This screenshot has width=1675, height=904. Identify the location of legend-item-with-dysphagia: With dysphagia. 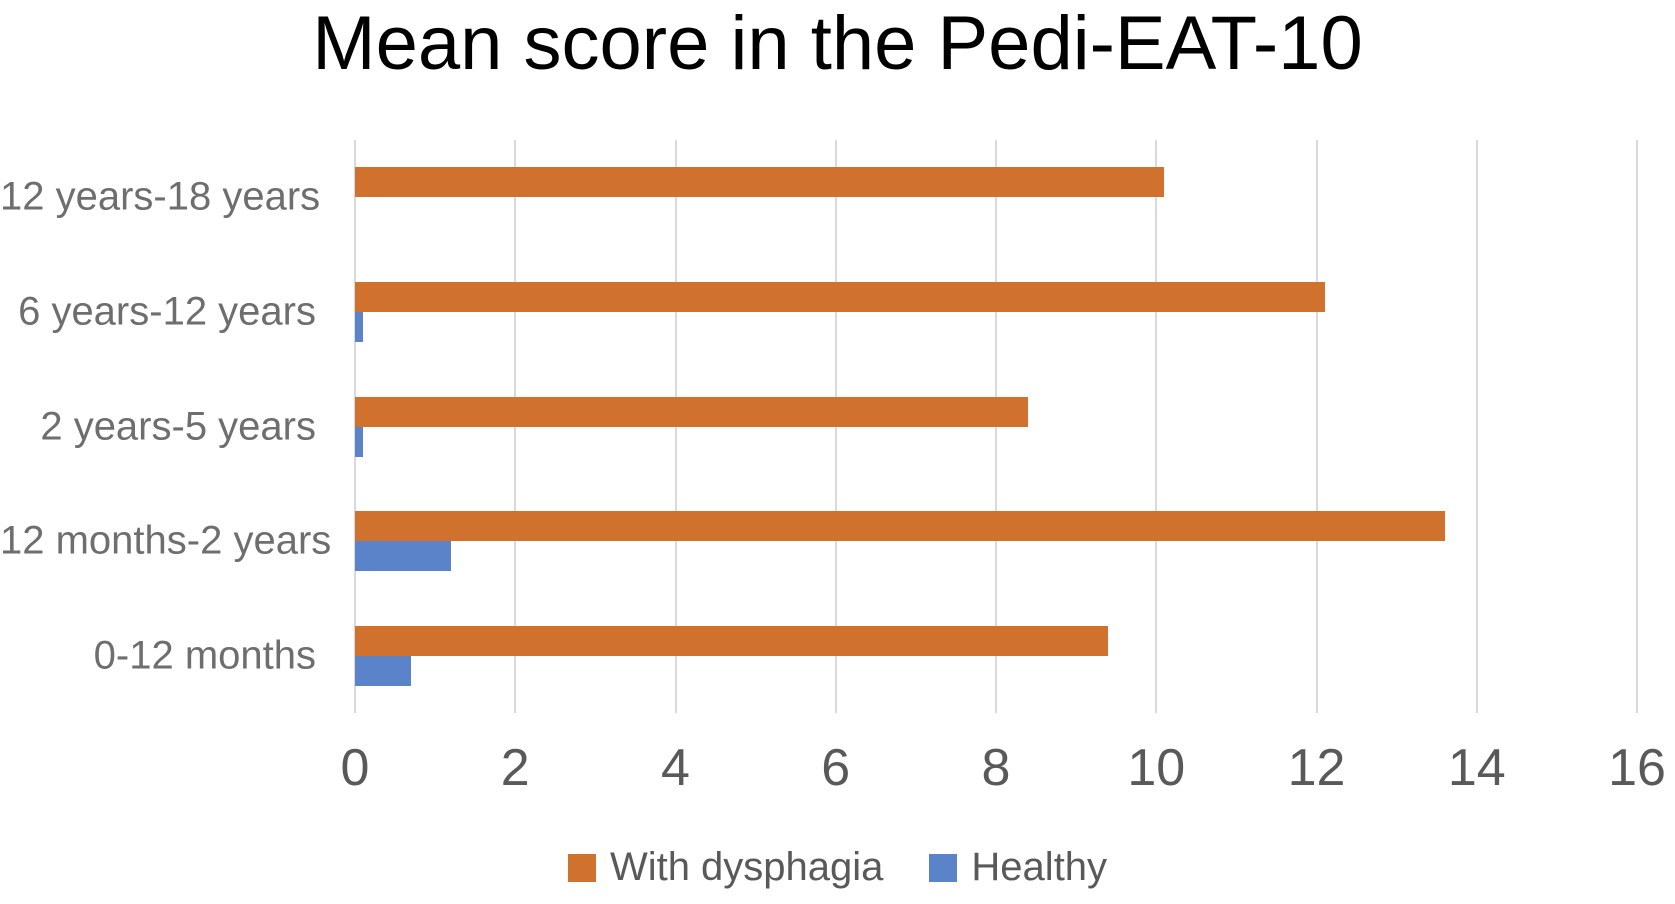
(725, 867).